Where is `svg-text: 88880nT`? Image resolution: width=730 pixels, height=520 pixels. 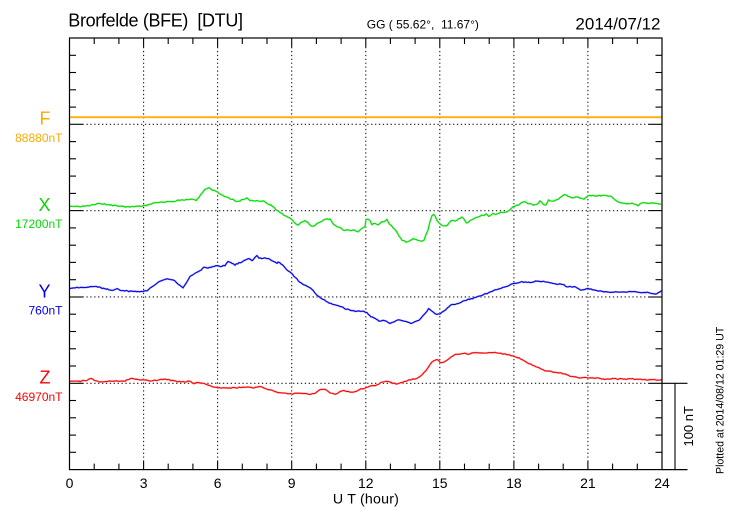 svg-text: 88880nT is located at coordinates (39, 138).